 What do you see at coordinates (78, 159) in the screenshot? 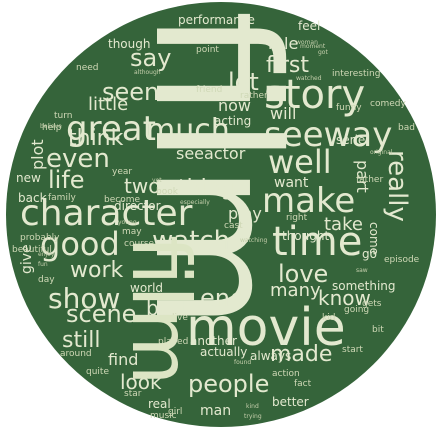
I see `word-even: even` at bounding box center [78, 159].